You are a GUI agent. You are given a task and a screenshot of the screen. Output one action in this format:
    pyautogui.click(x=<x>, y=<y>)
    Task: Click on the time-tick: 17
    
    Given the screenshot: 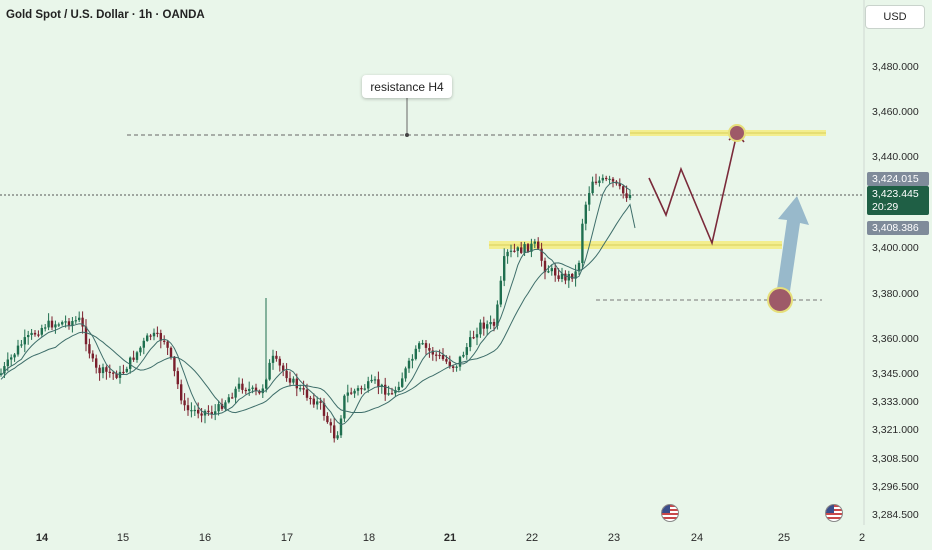 What is the action you would take?
    pyautogui.click(x=287, y=538)
    